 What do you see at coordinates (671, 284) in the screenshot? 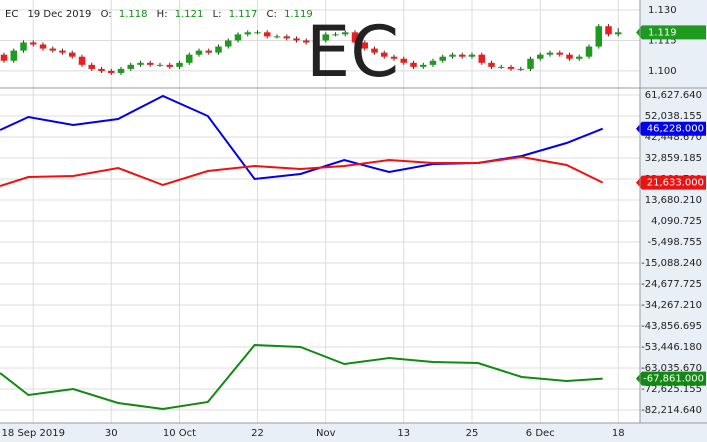
I see `y-tick-label: -24,677.725` at bounding box center [671, 284].